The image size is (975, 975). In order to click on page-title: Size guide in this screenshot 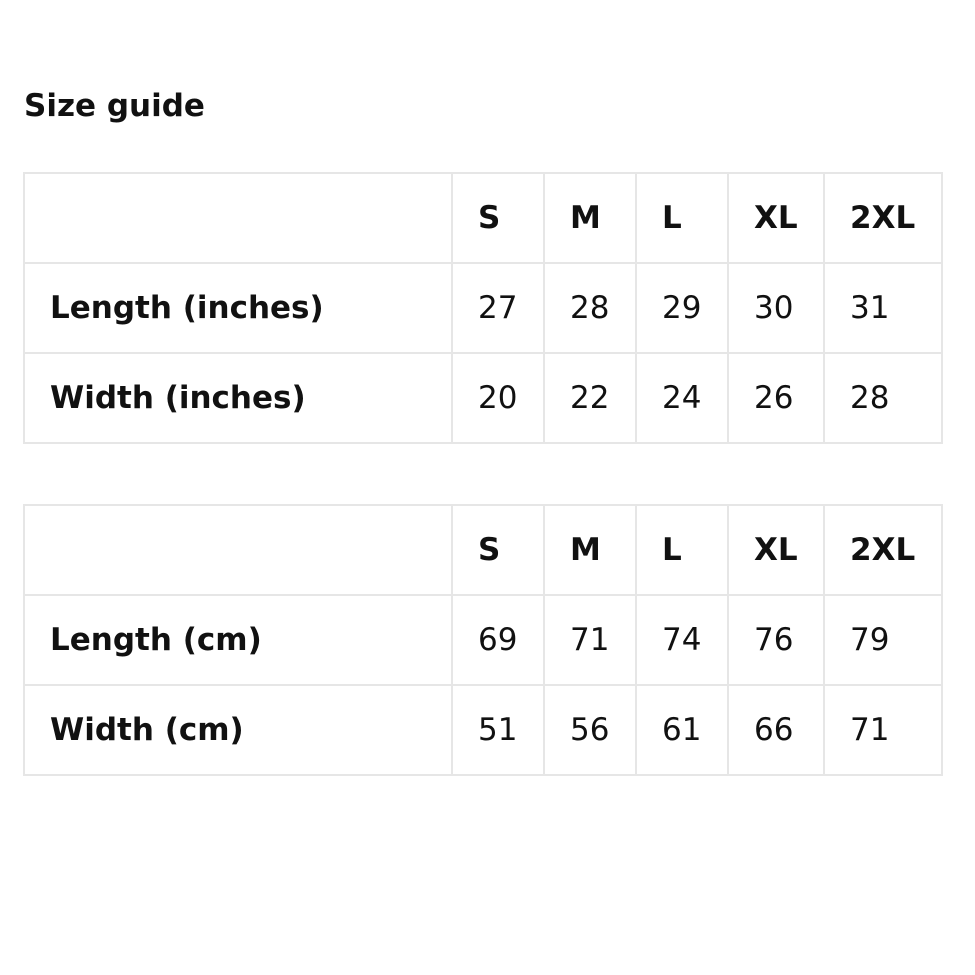, I will do `click(114, 106)`.